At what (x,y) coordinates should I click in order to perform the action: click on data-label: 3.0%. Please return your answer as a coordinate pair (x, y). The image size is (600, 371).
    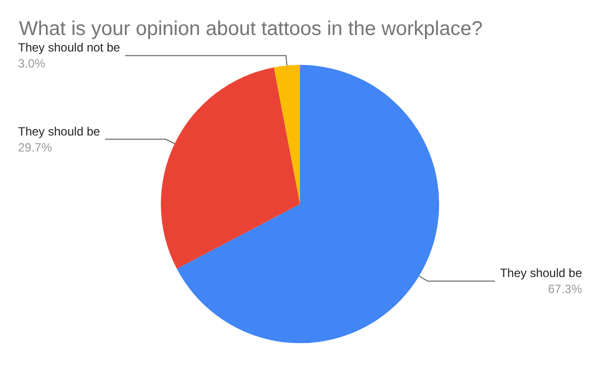
    Looking at the image, I should click on (32, 63).